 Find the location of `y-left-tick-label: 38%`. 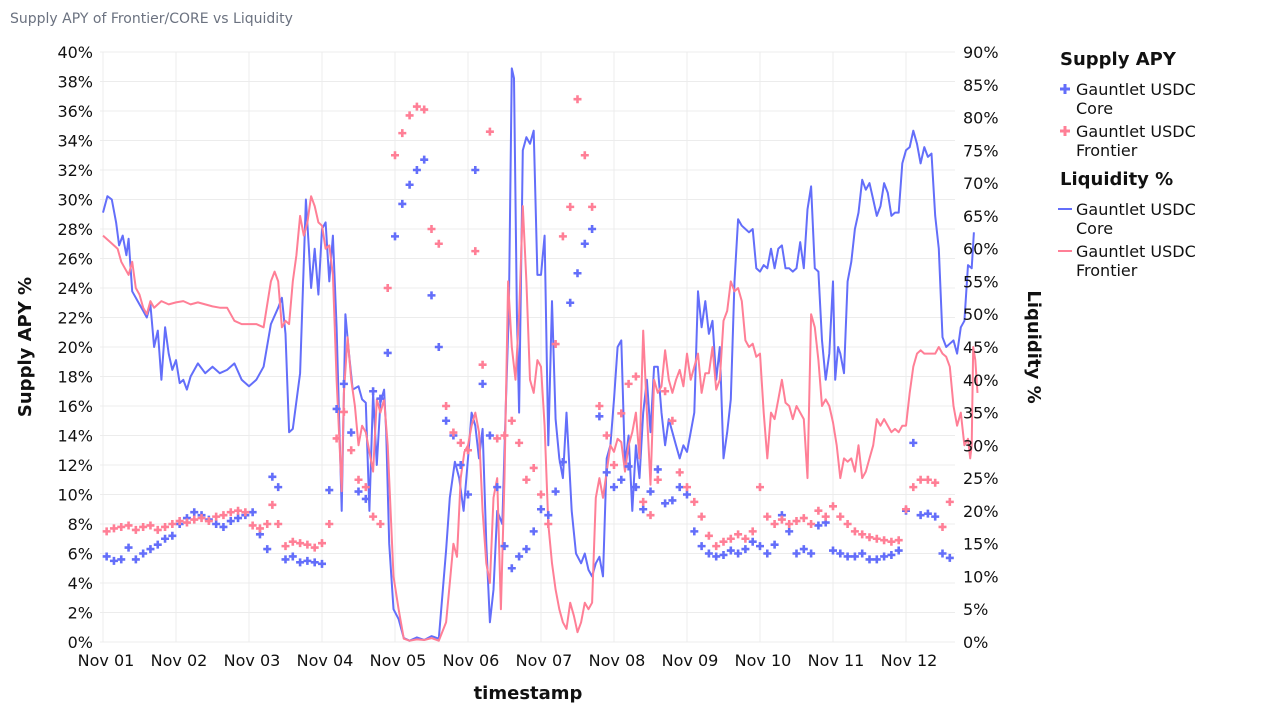

y-left-tick-label: 38% is located at coordinates (75, 82).